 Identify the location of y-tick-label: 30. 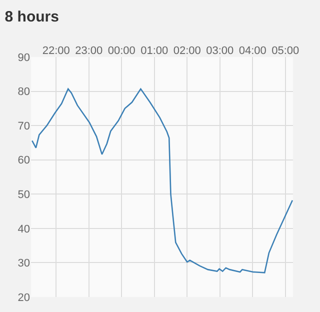
(24, 264).